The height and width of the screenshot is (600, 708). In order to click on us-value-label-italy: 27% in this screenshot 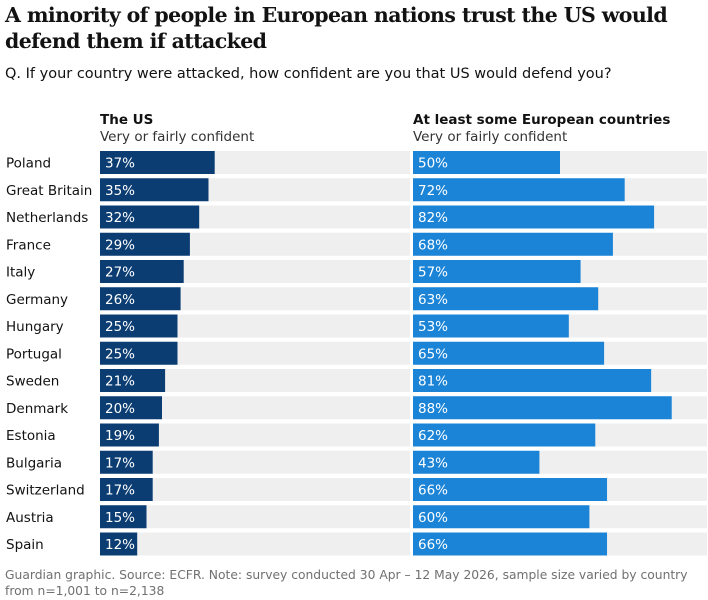, I will do `click(120, 273)`.